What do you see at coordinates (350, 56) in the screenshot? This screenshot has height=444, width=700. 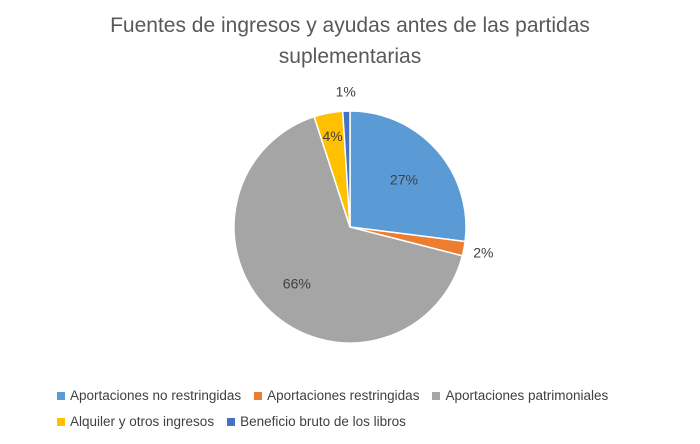 I see `chart-title-line-2: suplementarias` at bounding box center [350, 56].